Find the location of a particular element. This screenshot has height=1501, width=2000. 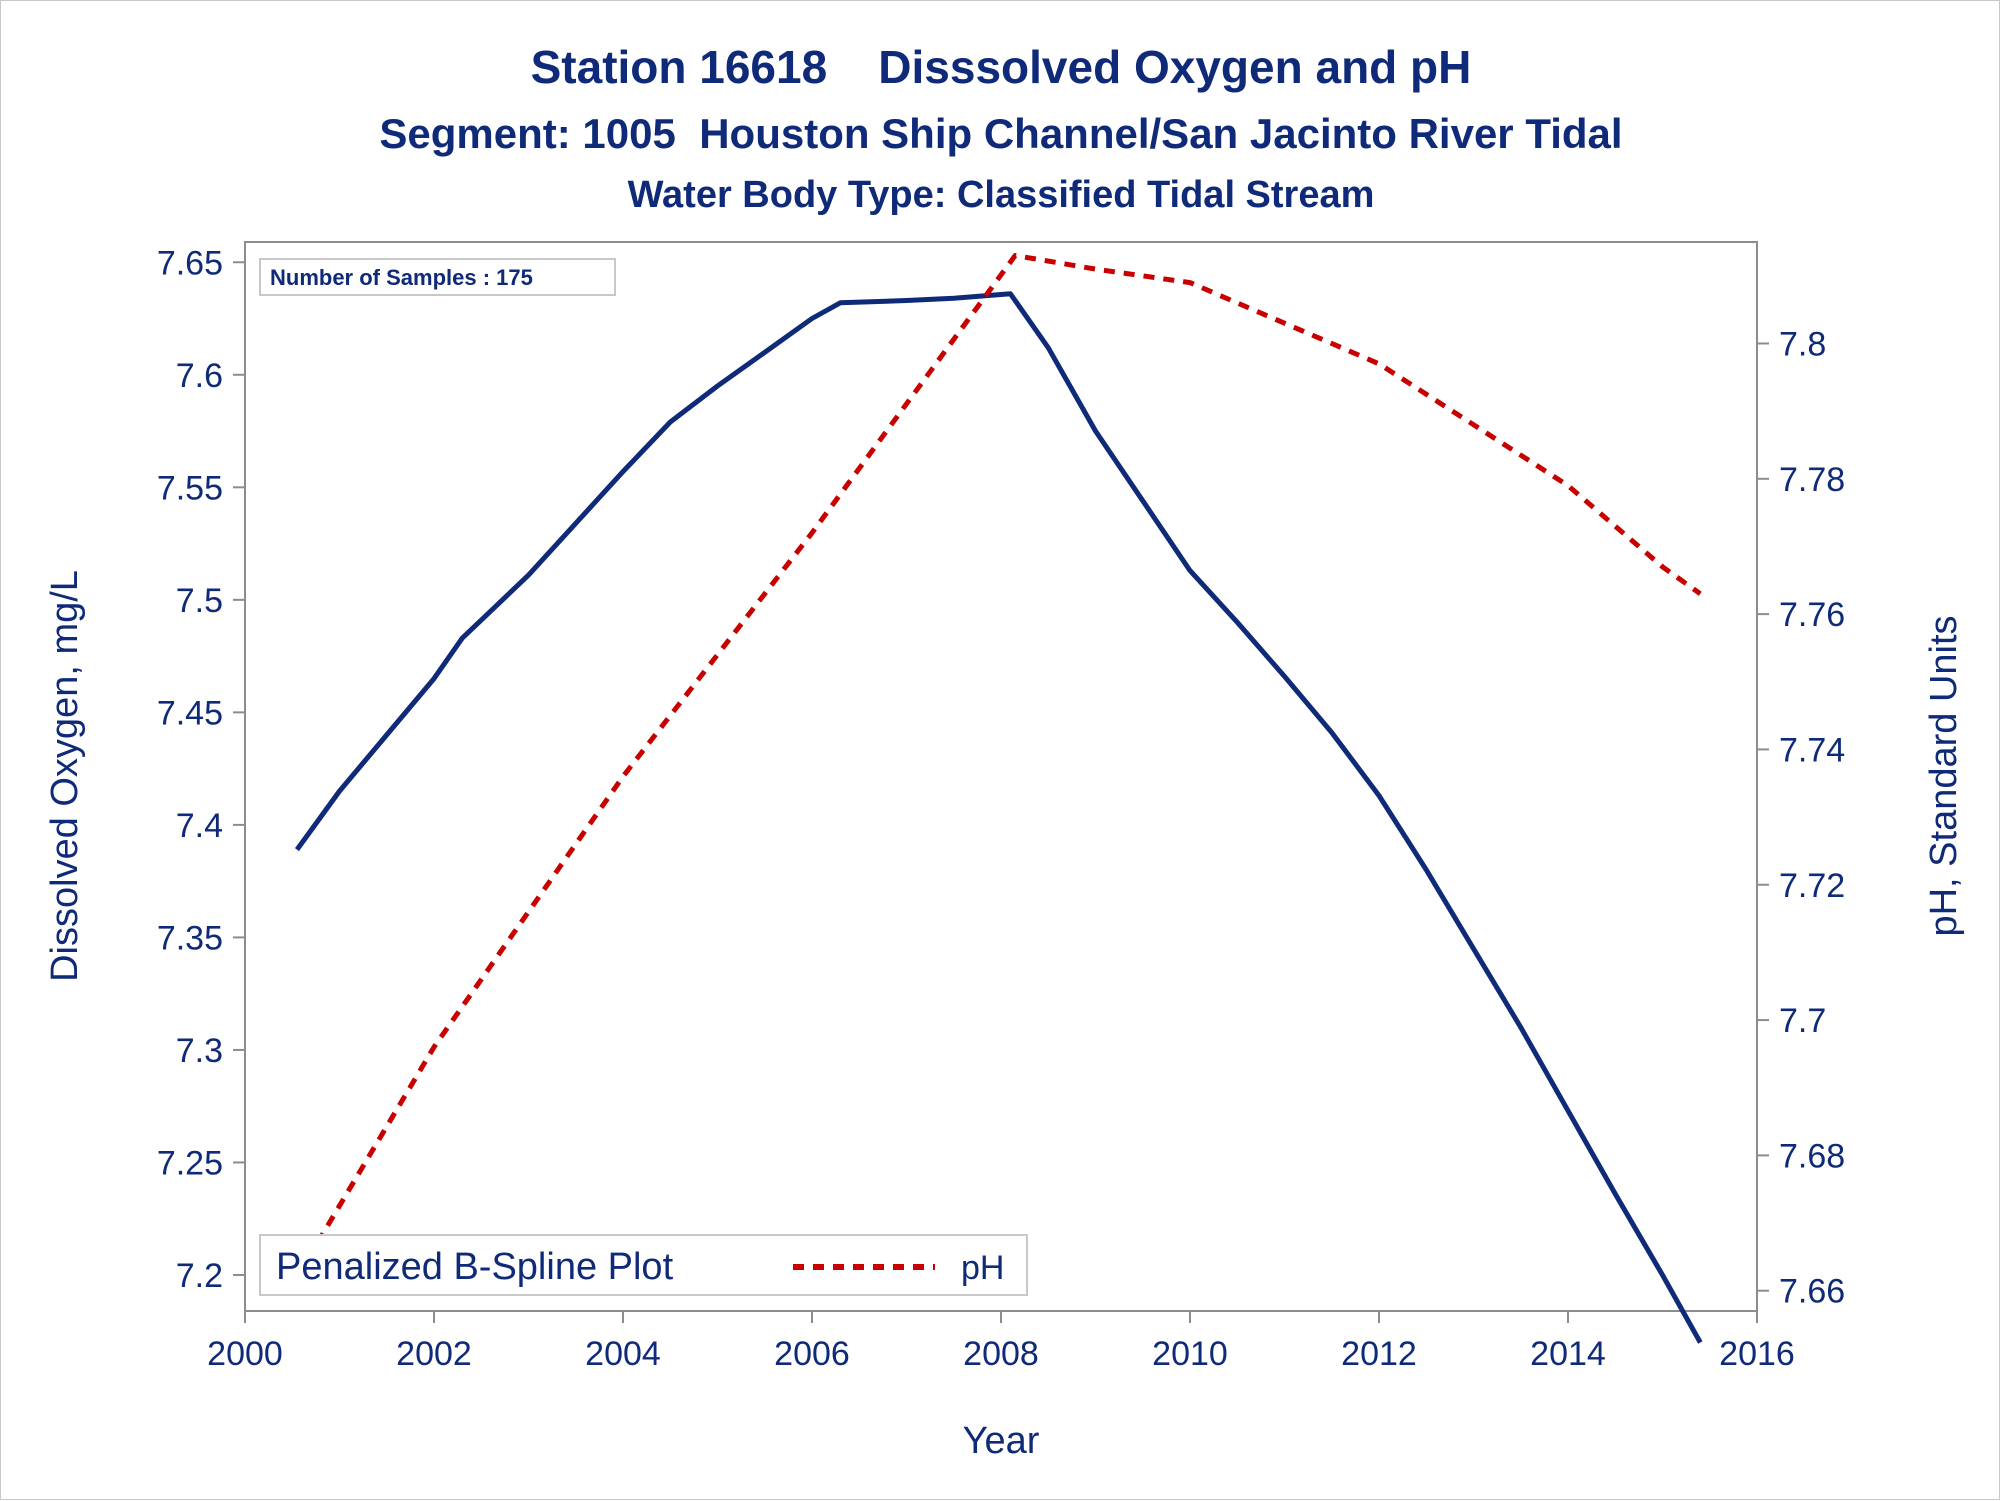

y-tick-label: 7.25 is located at coordinates (190, 1163).